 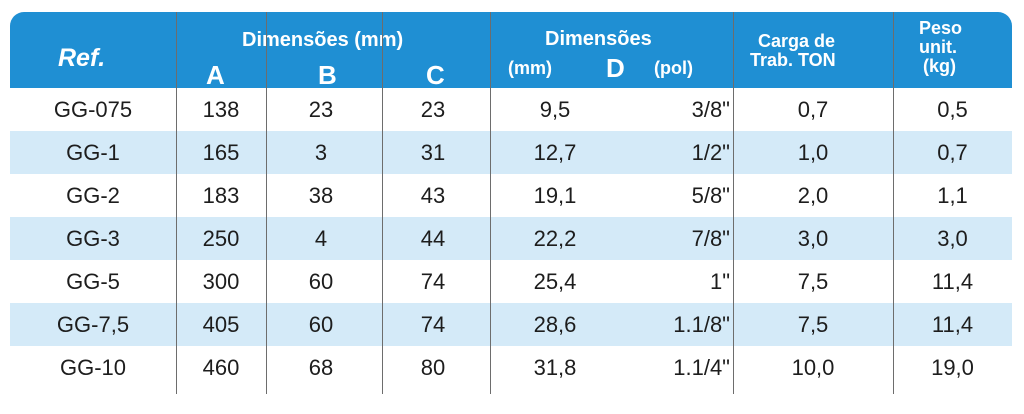 What do you see at coordinates (511, 367) in the screenshot?
I see `table-row: GG-10 460 68 80 31,8 1.1/4" 10,0 19,0` at bounding box center [511, 367].